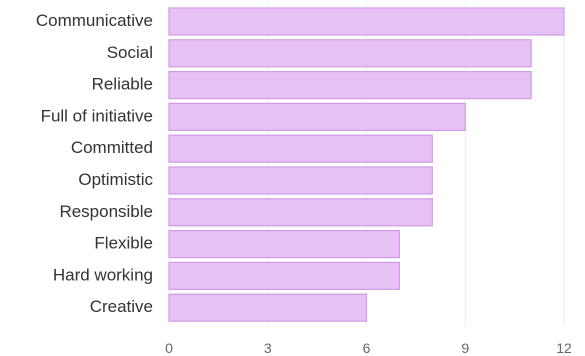 This screenshot has width=585, height=356. What do you see at coordinates (115, 179) in the screenshot?
I see `category-label: Optimistic` at bounding box center [115, 179].